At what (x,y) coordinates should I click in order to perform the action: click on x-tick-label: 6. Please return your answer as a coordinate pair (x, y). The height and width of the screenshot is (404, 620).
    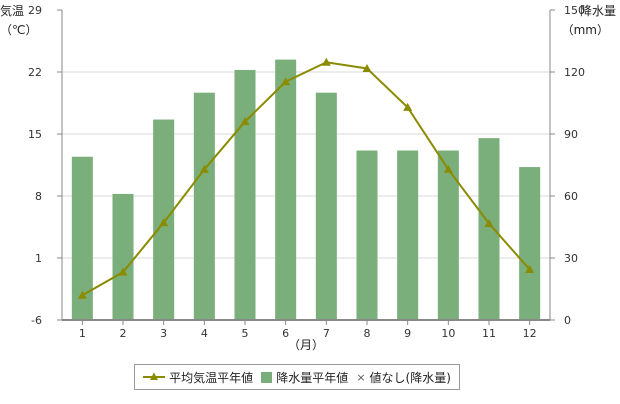
    Looking at the image, I should click on (285, 333).